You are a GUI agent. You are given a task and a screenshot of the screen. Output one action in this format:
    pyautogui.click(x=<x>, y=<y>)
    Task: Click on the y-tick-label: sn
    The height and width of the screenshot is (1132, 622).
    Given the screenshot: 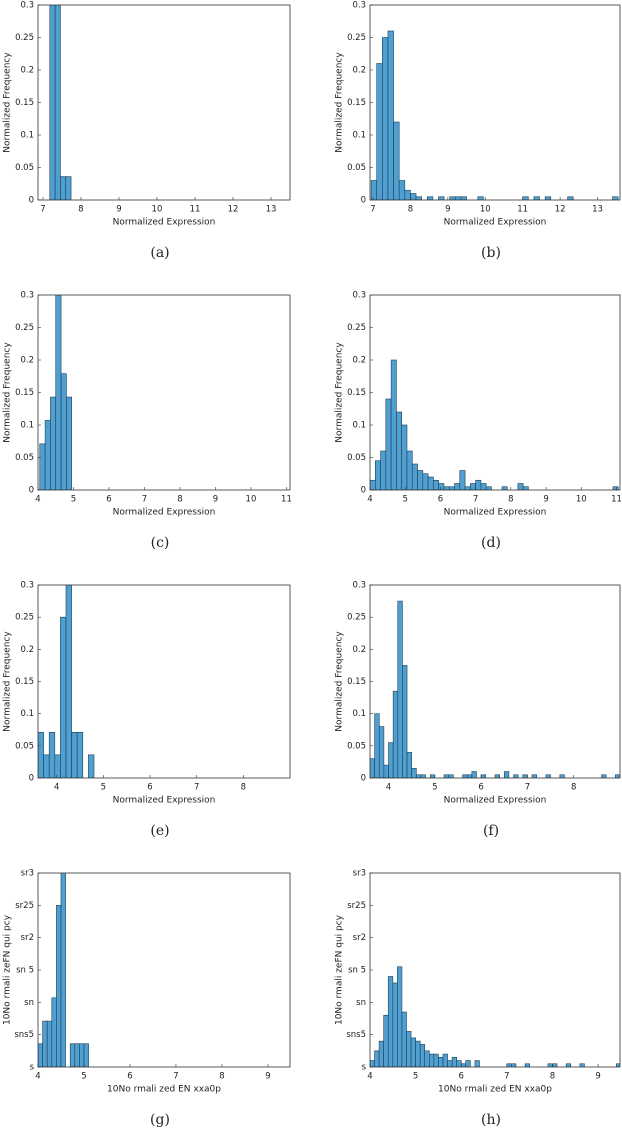 What is the action you would take?
    pyautogui.click(x=29, y=1003)
    